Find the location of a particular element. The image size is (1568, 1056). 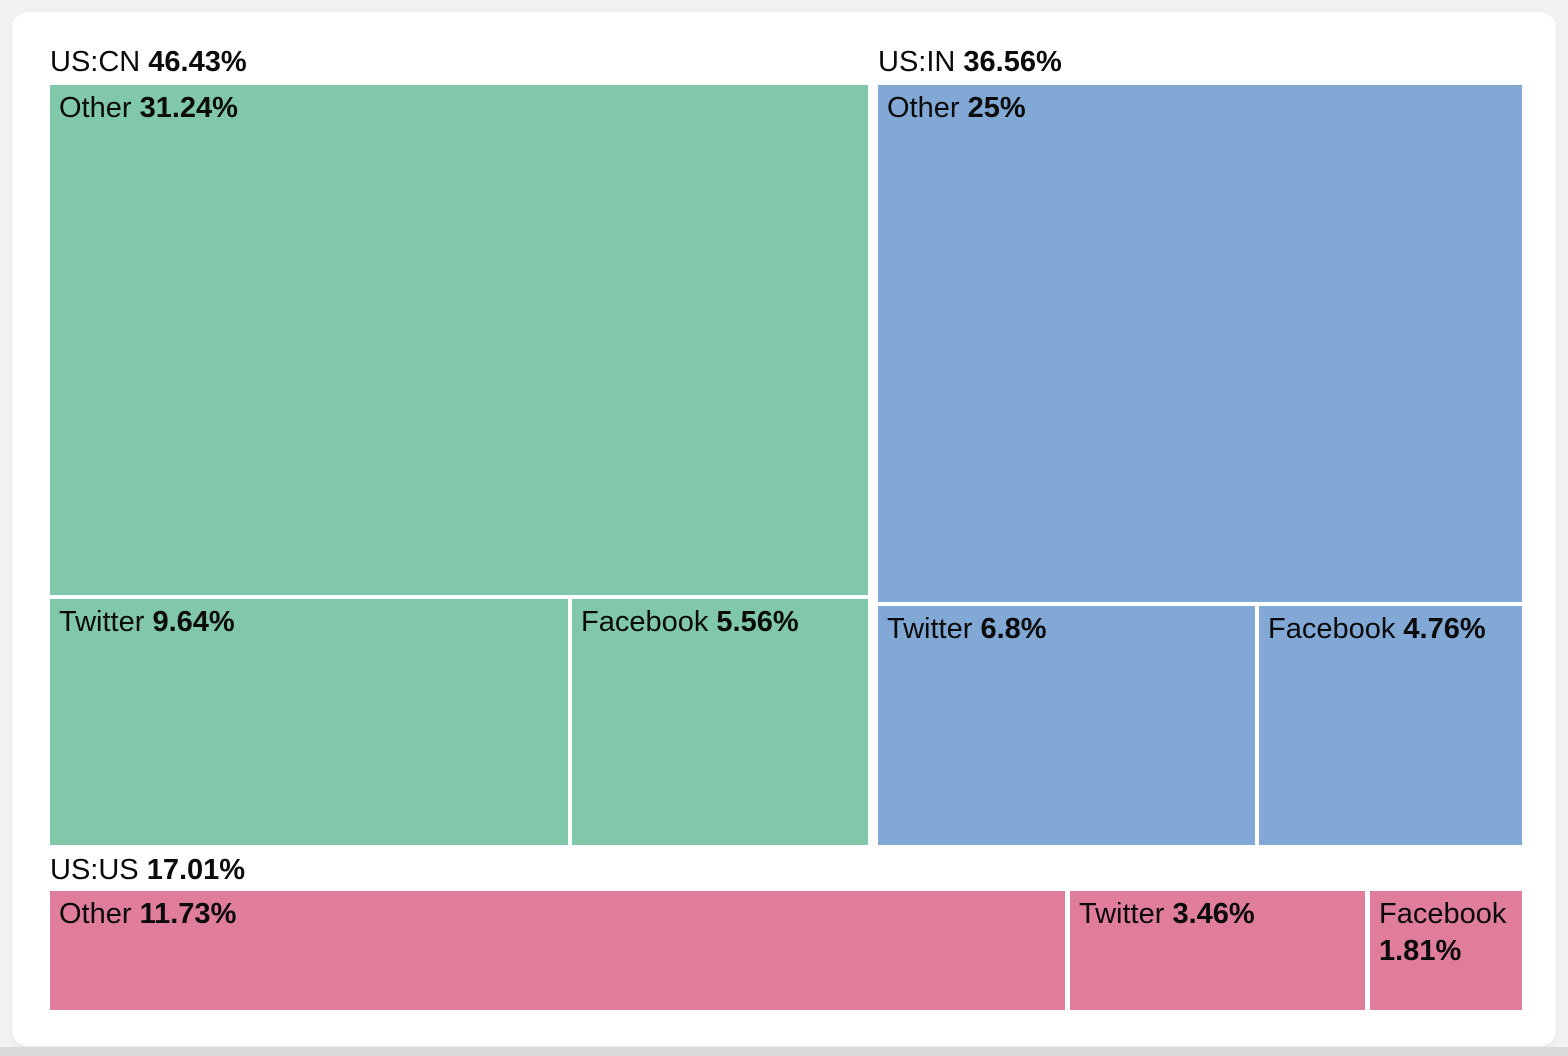

treemap-cell-us-in-twitter: Twitter 6.8% is located at coordinates (1066, 725).